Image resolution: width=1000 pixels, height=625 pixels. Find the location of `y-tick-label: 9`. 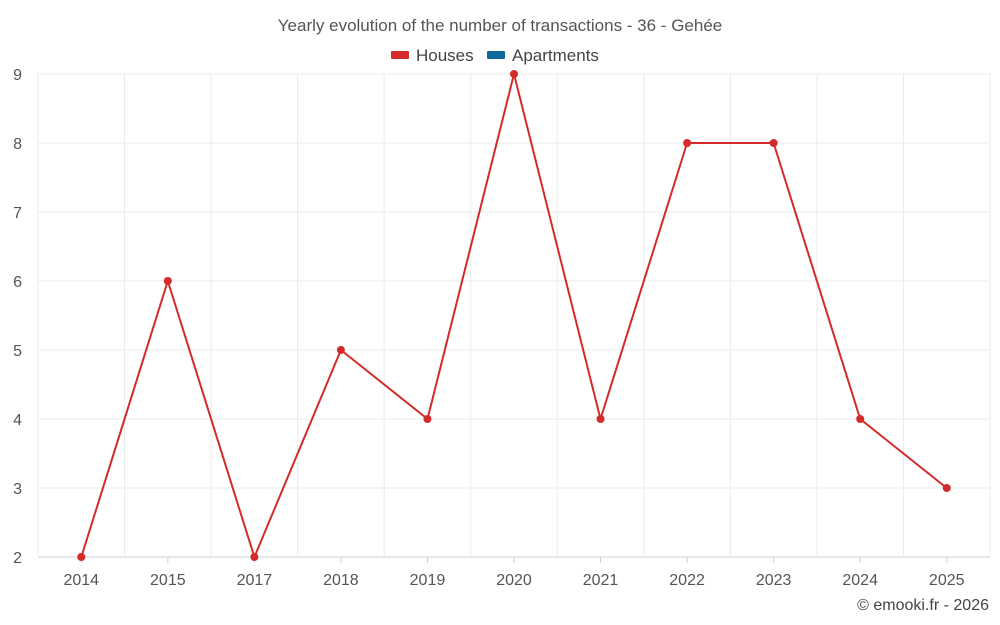

y-tick-label: 9 is located at coordinates (17, 75).